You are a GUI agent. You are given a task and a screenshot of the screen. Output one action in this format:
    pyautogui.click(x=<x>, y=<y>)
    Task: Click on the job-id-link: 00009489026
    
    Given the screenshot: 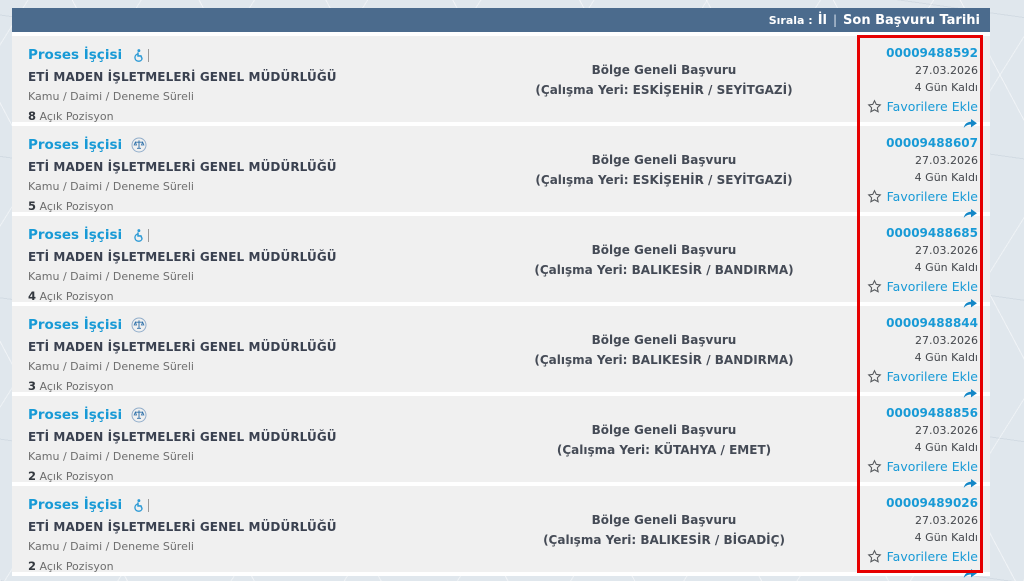 What is the action you would take?
    pyautogui.click(x=932, y=503)
    